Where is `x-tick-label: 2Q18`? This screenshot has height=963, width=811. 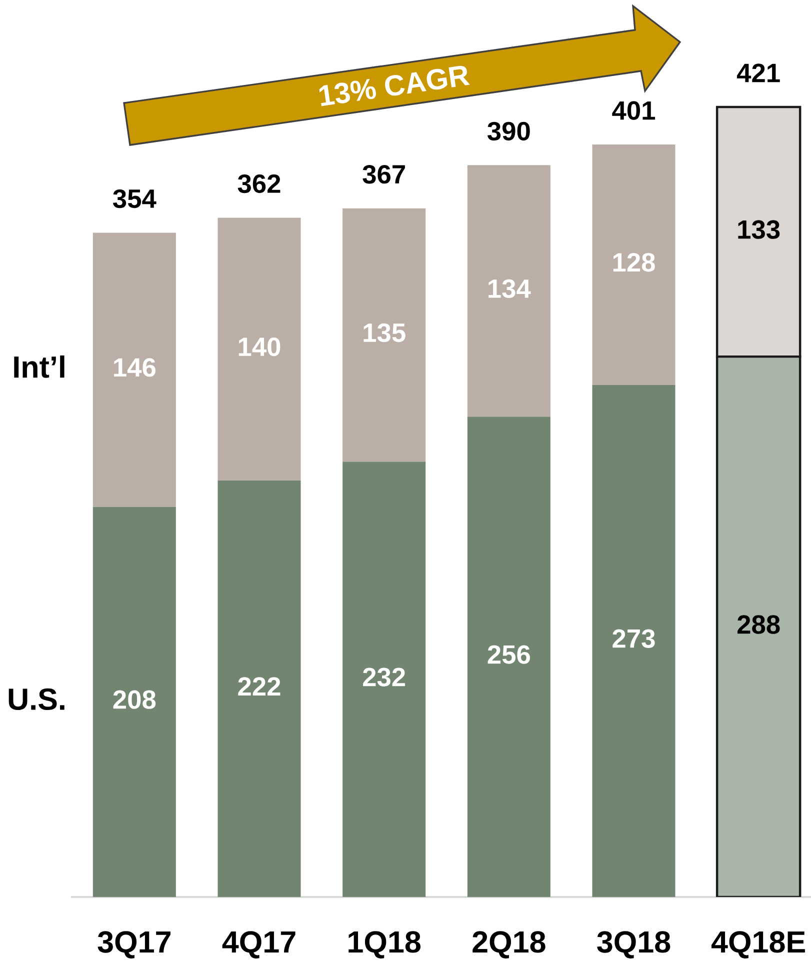 x-tick-label: 2Q18 is located at coordinates (509, 944).